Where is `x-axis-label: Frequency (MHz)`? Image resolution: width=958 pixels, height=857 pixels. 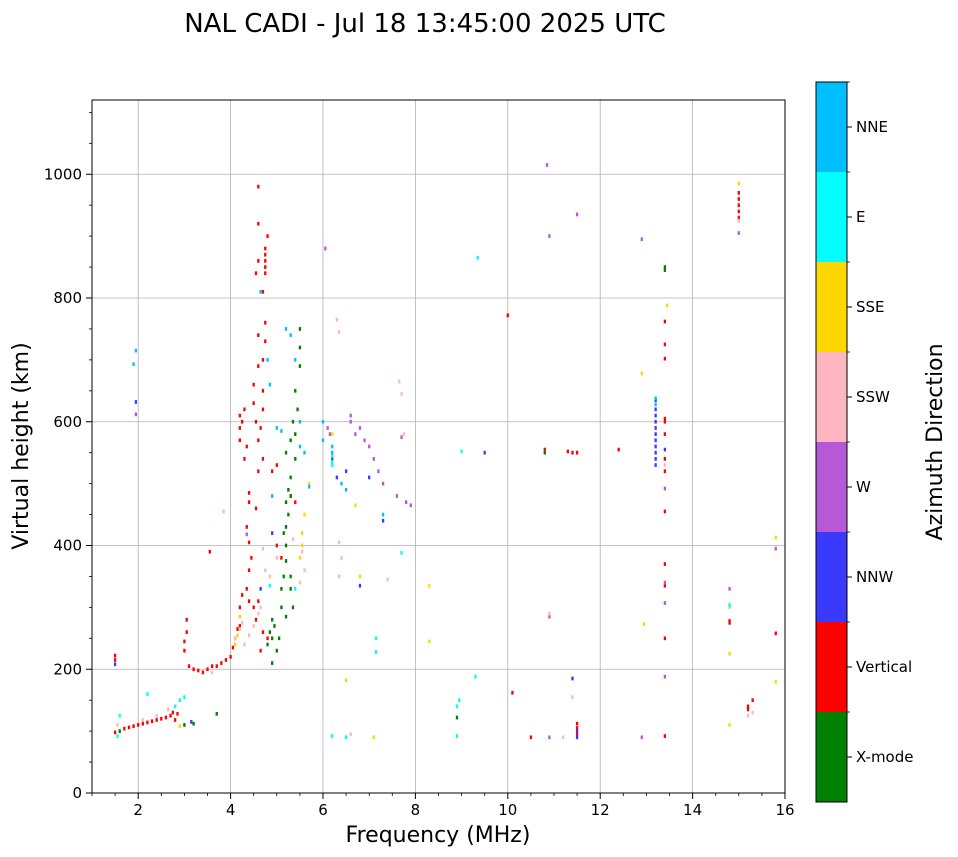 x-axis-label: Frequency (MHz) is located at coordinates (438, 835).